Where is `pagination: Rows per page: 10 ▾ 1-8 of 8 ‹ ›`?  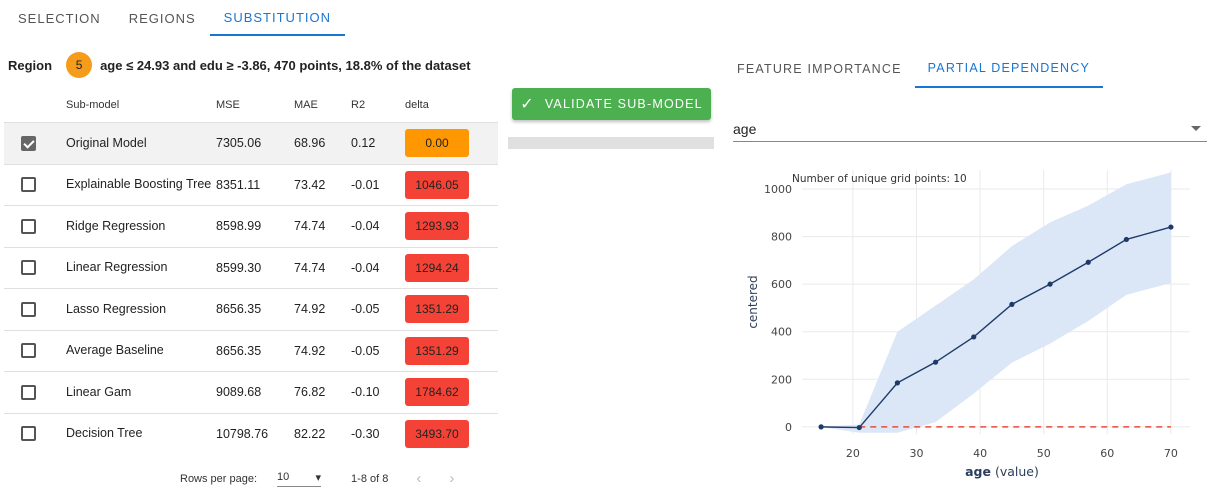 pagination: Rows per page: 10 ▾ 1-8 of 8 ‹ › is located at coordinates (317, 478).